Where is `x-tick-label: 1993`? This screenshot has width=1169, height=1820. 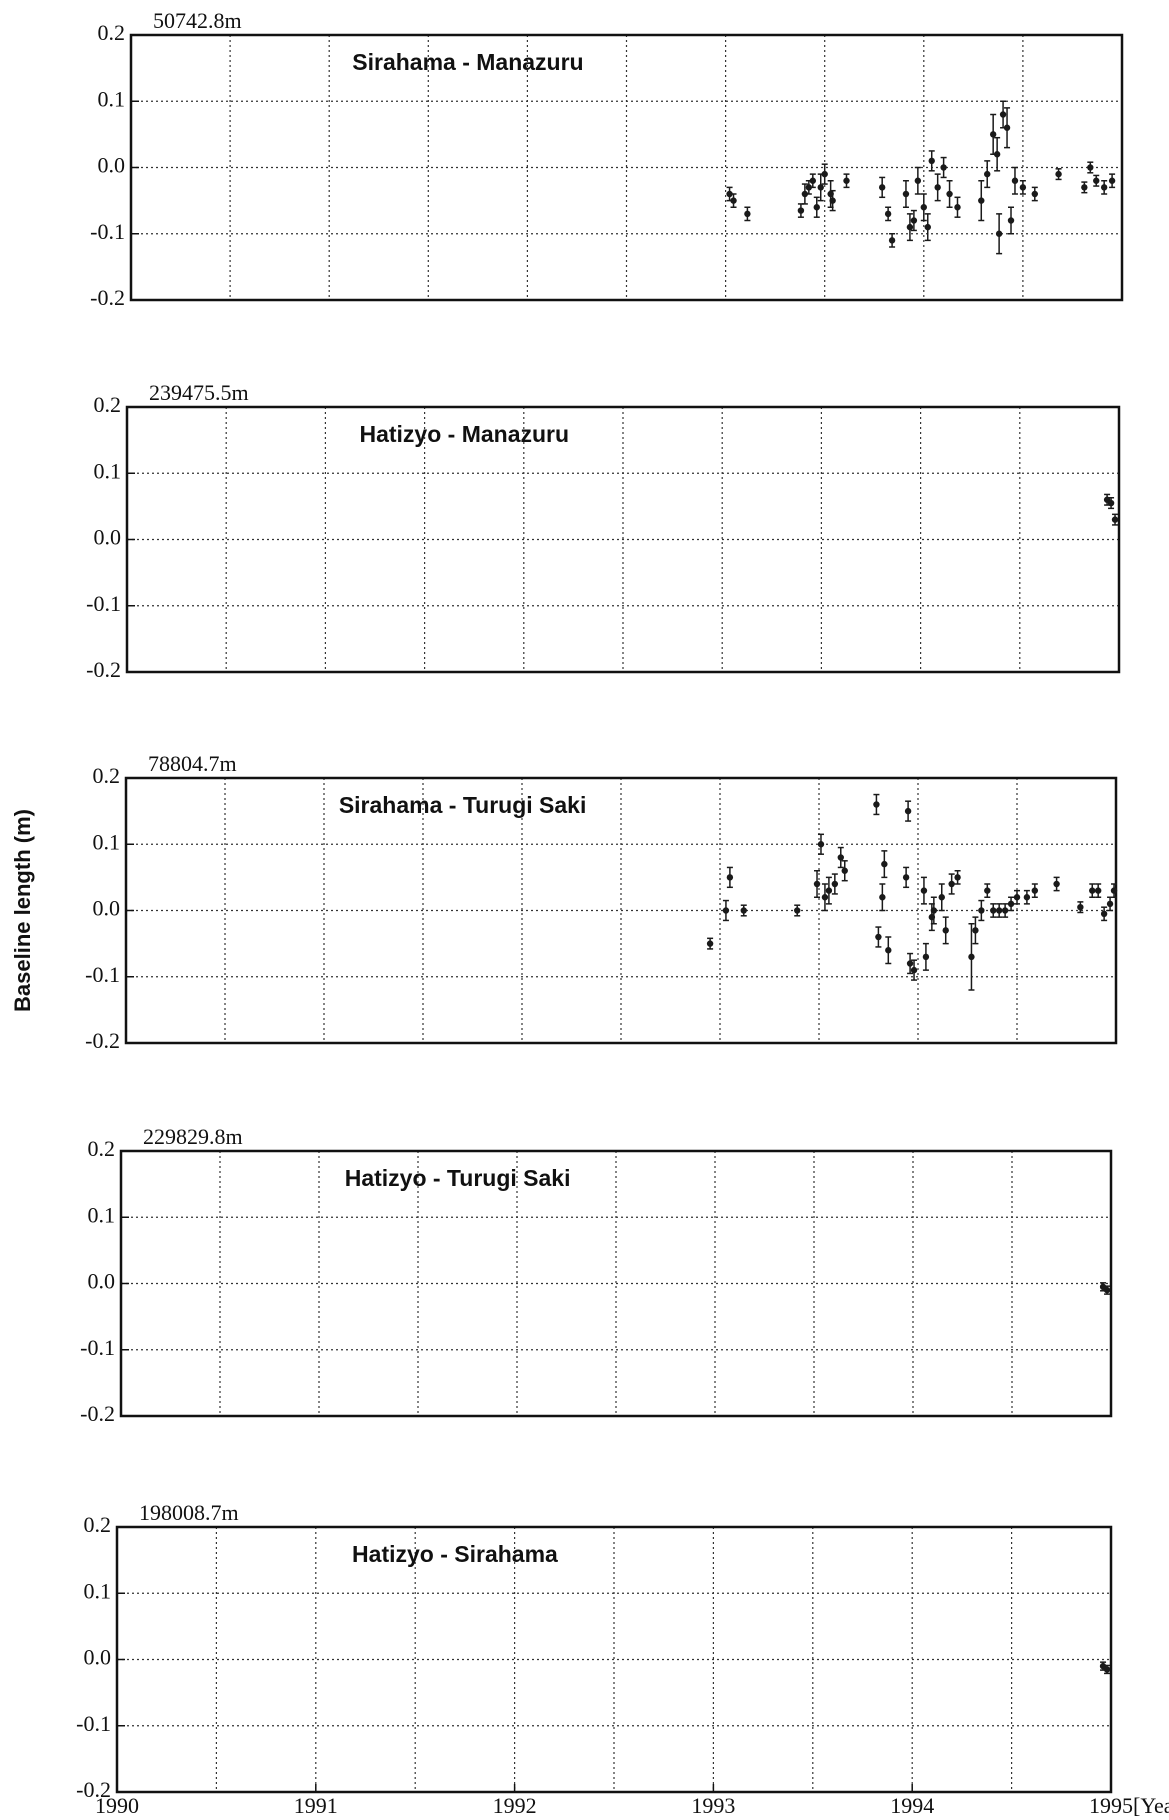
x-tick-label: 1993 is located at coordinates (713, 1805).